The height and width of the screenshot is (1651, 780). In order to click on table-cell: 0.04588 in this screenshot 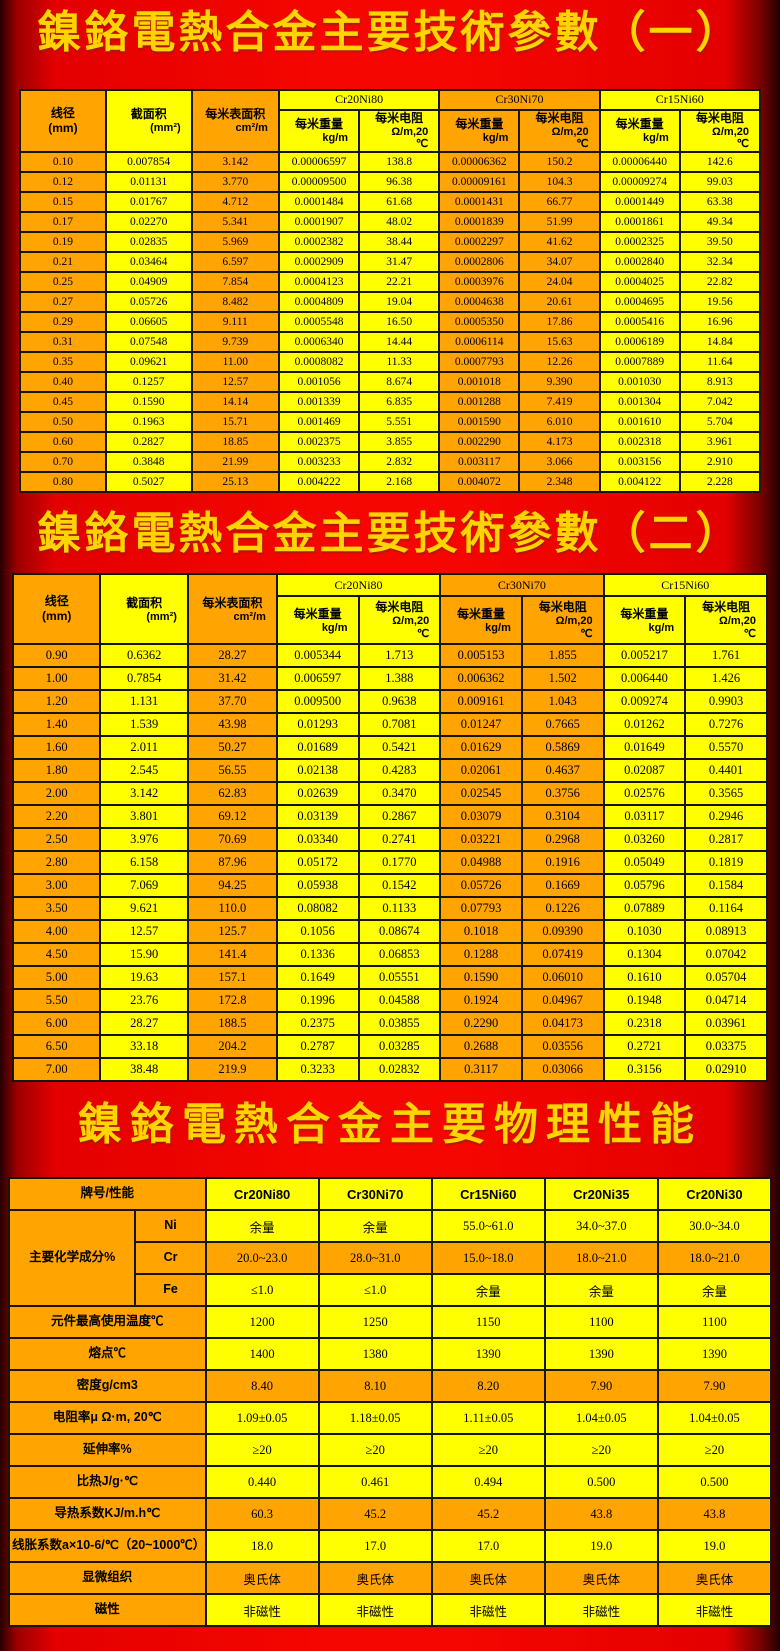, I will do `click(399, 1001)`.